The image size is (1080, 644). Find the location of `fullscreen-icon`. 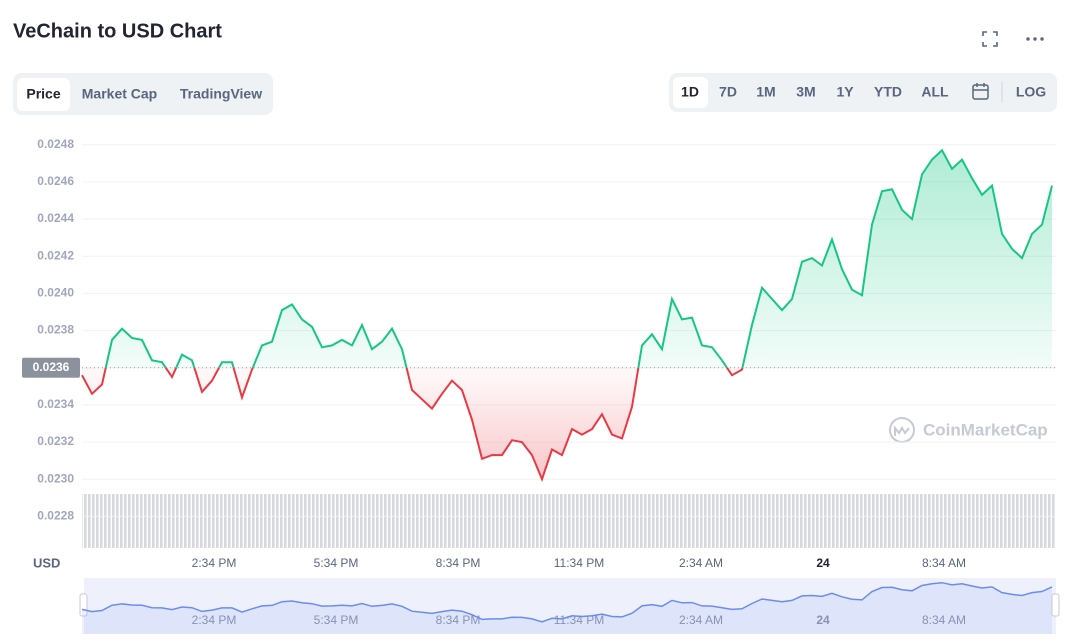

fullscreen-icon is located at coordinates (990, 39).